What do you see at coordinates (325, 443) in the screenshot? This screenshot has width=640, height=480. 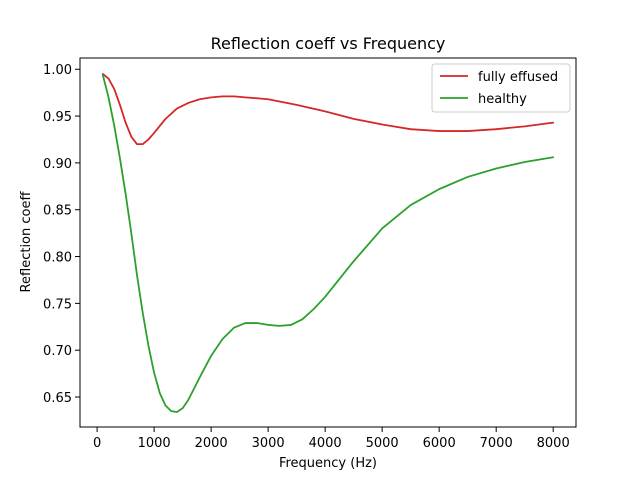 I see `x-tick-label: 4000` at bounding box center [325, 443].